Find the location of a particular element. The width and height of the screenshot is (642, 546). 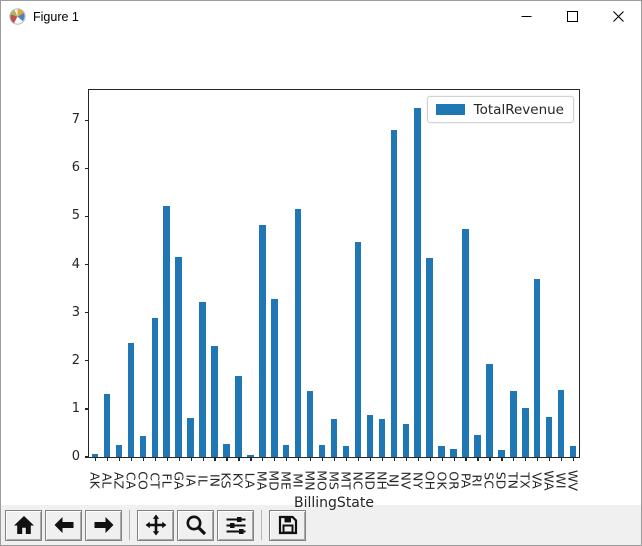

forward-icon is located at coordinates (103, 525).